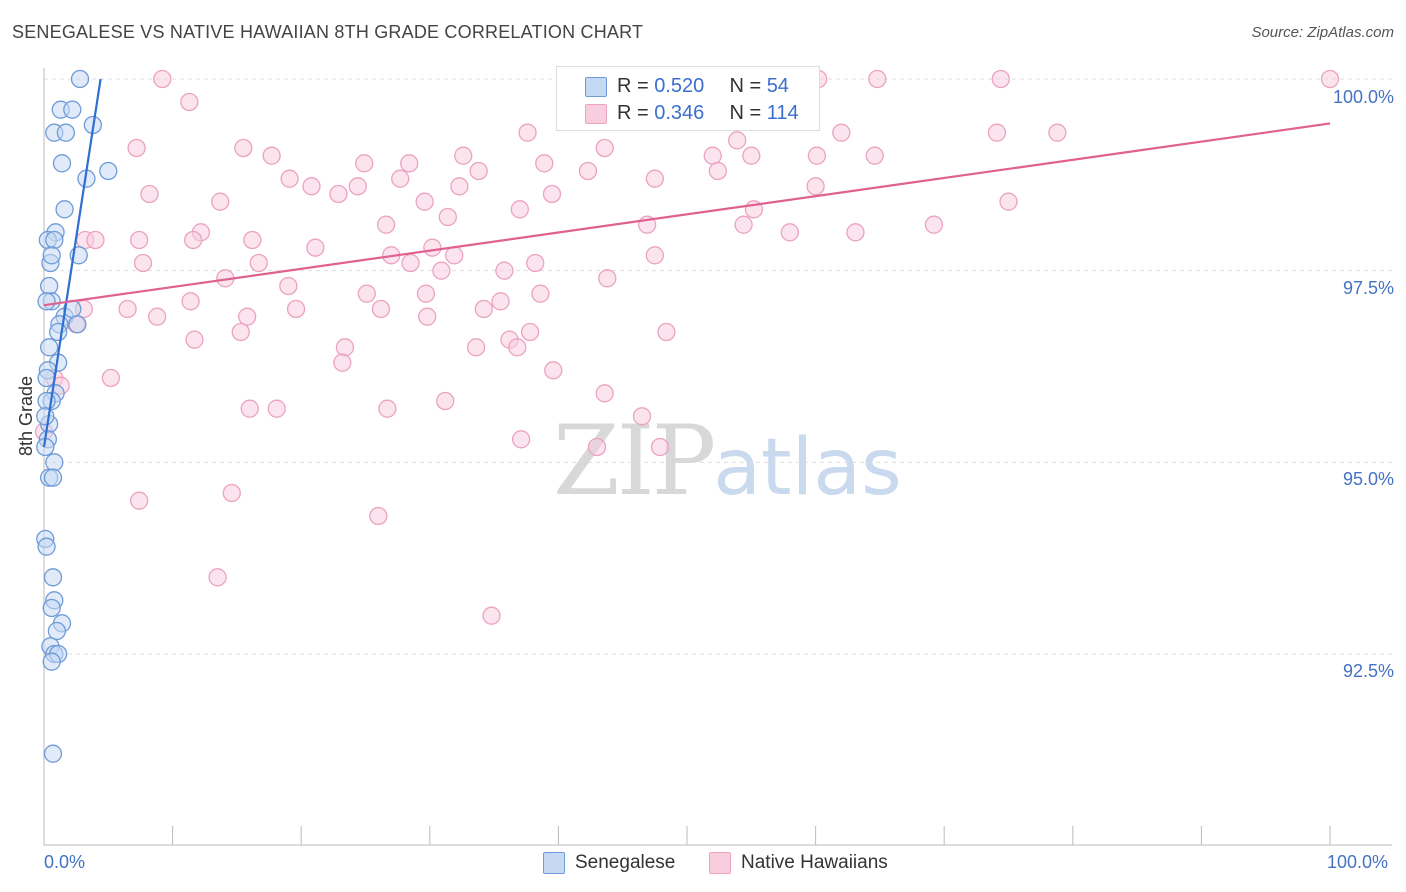 The height and width of the screenshot is (892, 1406). Describe the element at coordinates (708, 113) in the screenshot. I see `legend-row-native-hawaiians: R = 0.346 N = 114` at that location.